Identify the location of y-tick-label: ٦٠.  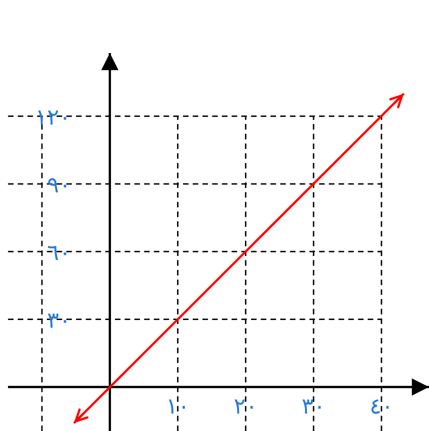
(57, 253).